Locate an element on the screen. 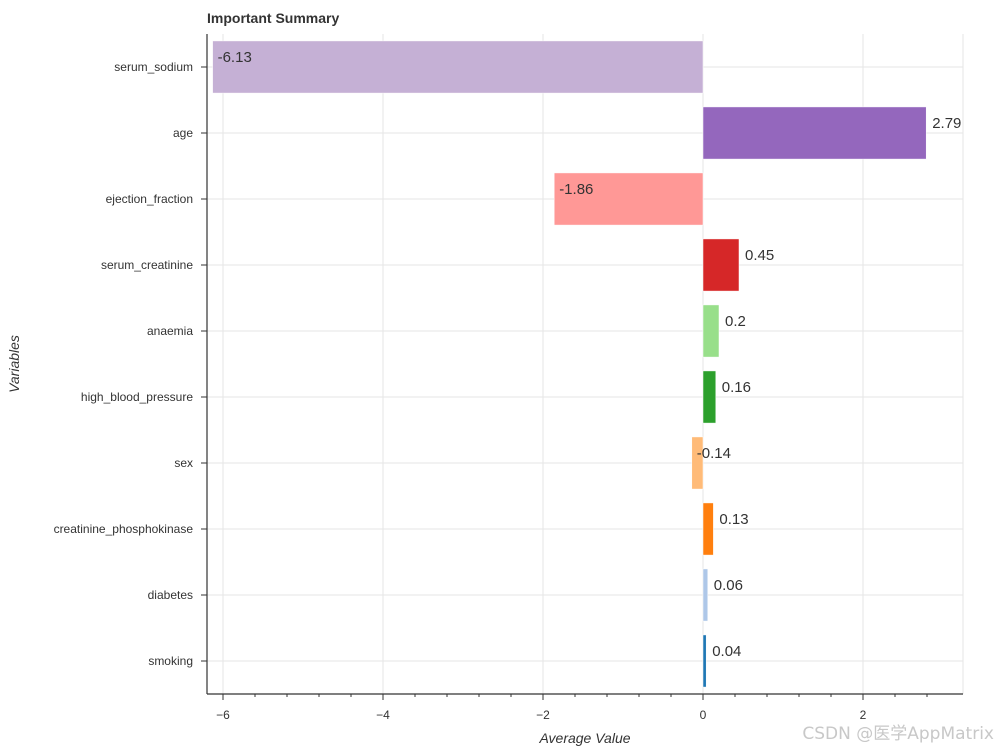  data-label: -1.86 is located at coordinates (576, 189).